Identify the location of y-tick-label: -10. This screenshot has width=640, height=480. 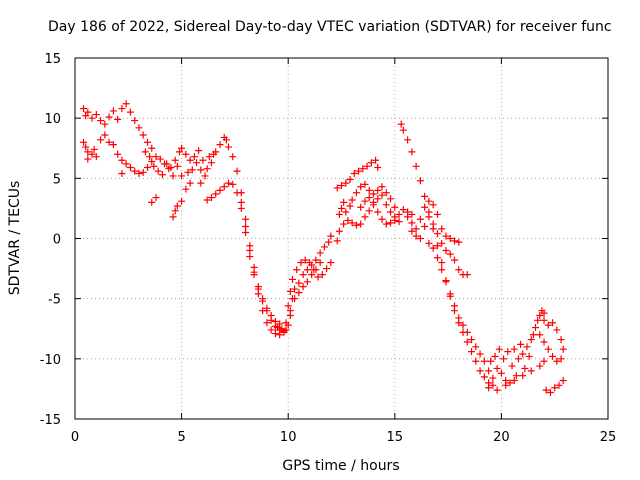
(50, 360).